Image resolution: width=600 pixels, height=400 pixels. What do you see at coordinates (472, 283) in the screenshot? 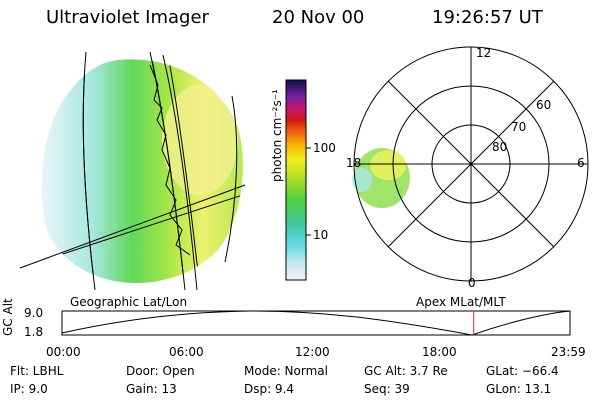
I see `mlt-label-0: 0` at bounding box center [472, 283].